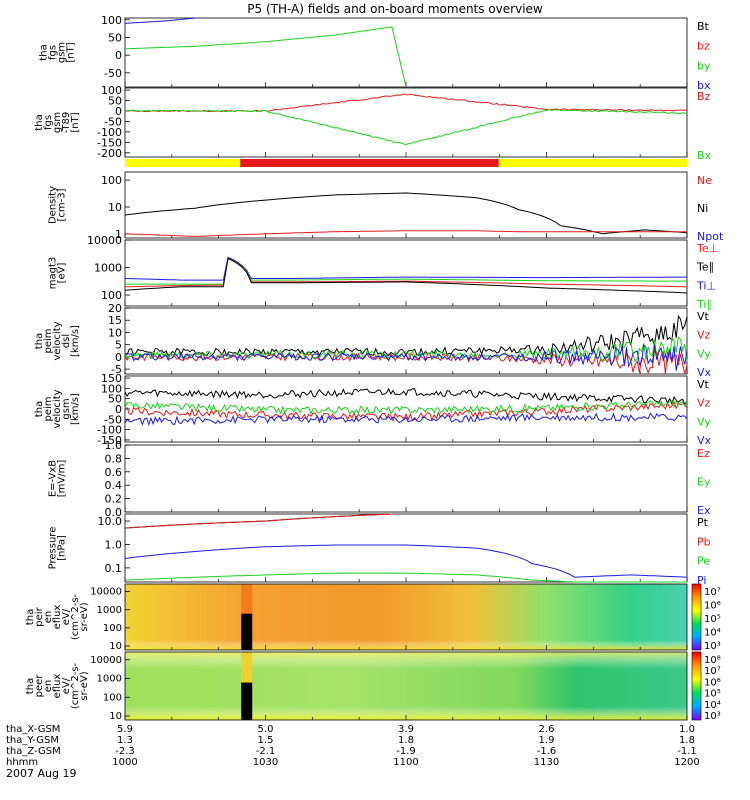  I want to click on legend-entry: Ni, so click(702, 208).